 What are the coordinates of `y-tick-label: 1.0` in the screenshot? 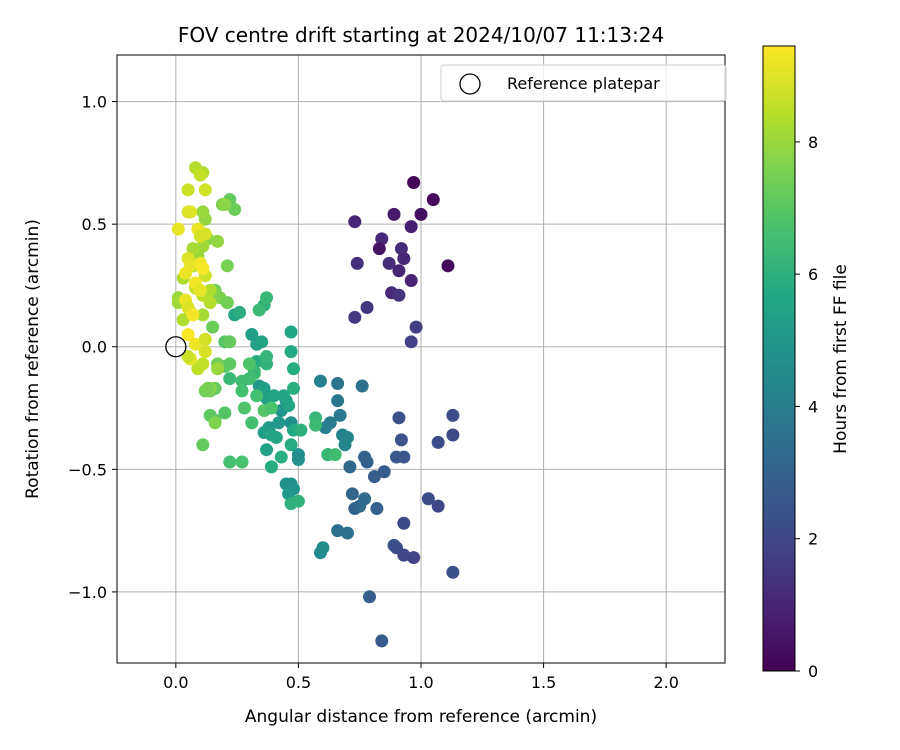 It's located at (94, 102).